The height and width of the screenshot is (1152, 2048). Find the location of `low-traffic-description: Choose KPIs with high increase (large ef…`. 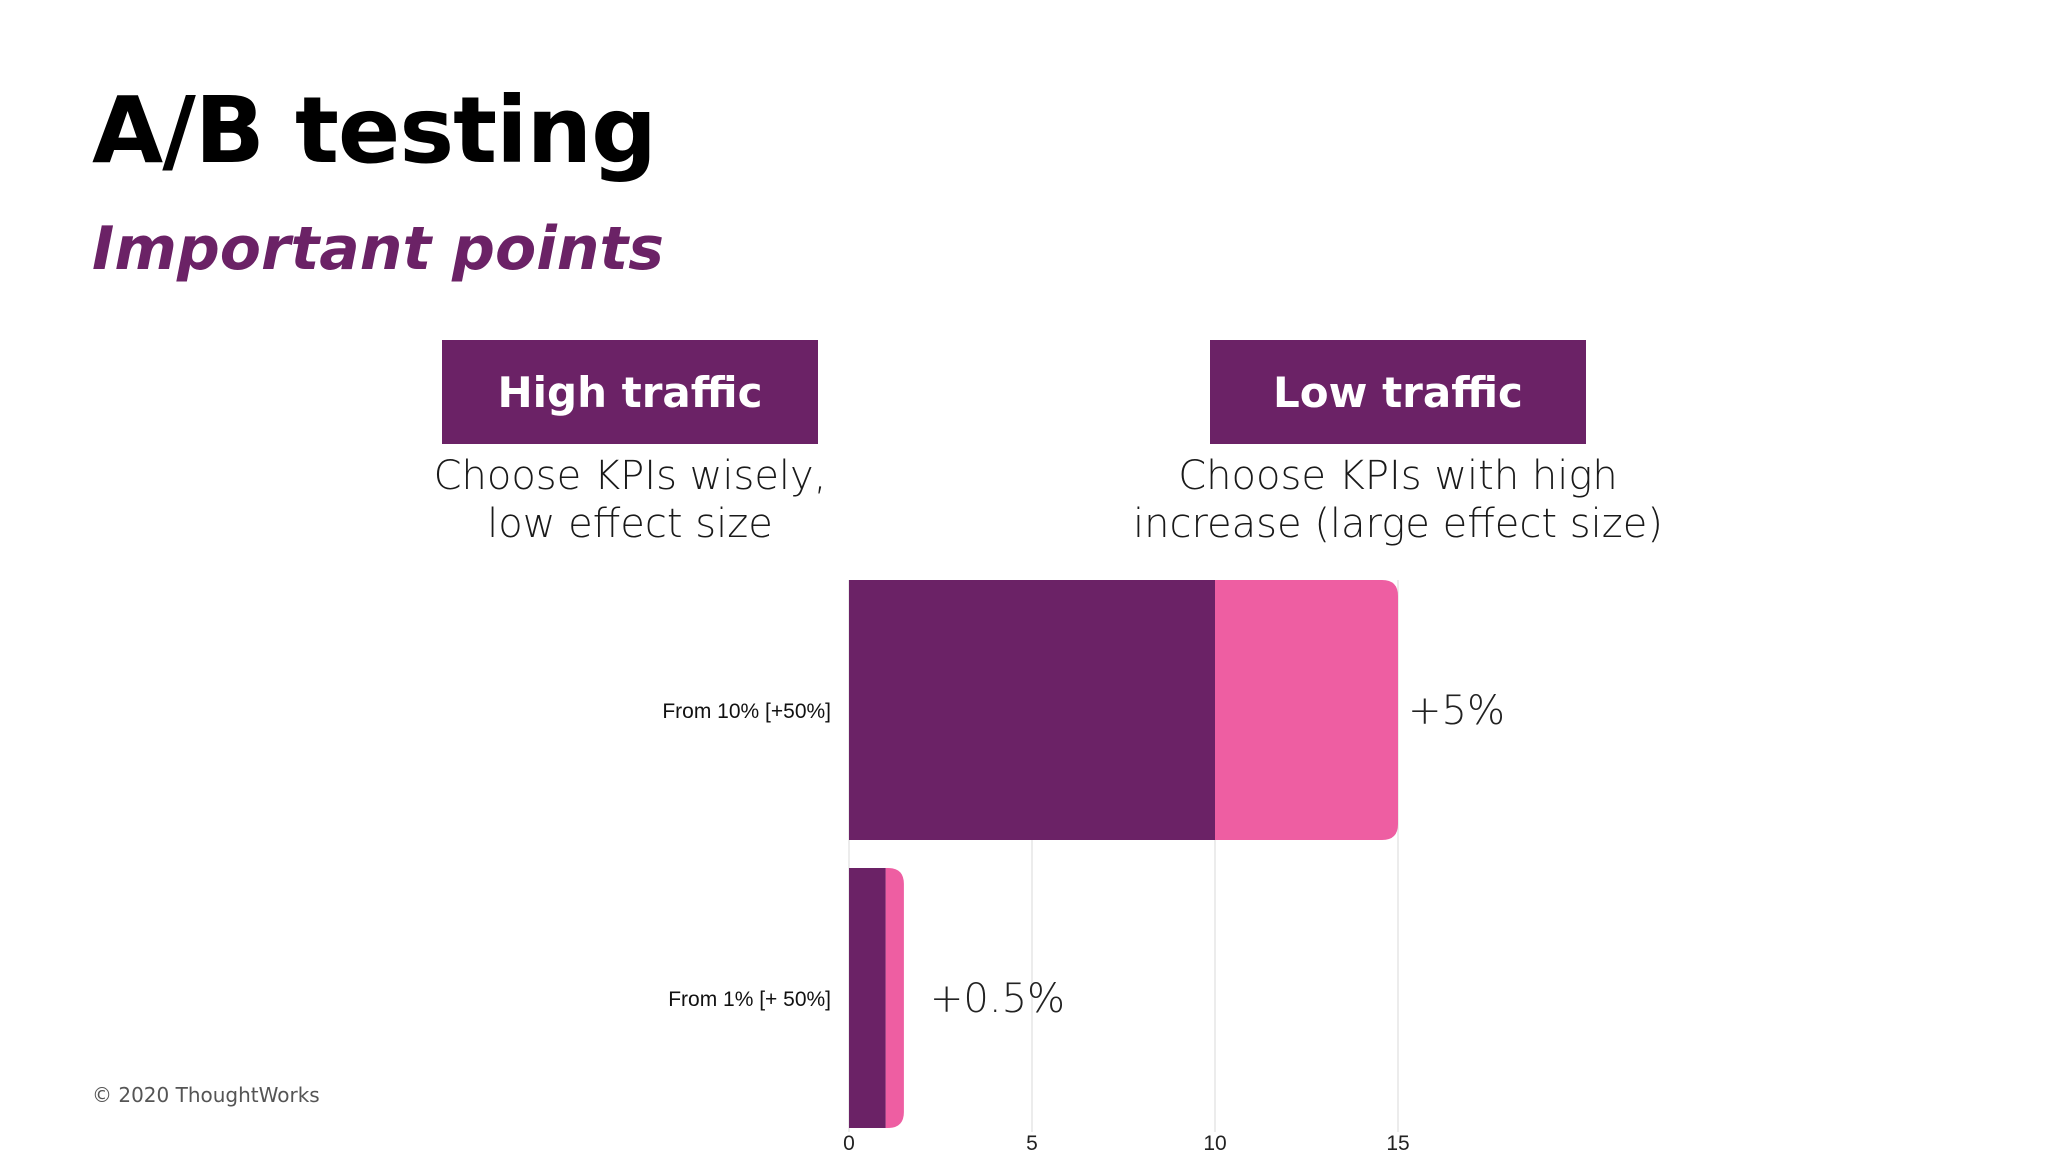

low-traffic-description: Choose KPIs with high increase (large ef… is located at coordinates (1398, 500).